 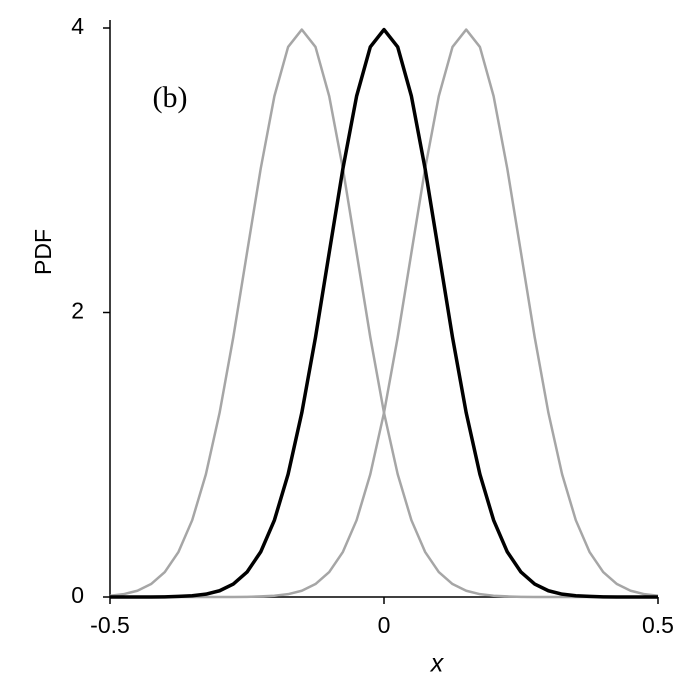 What do you see at coordinates (43, 252) in the screenshot?
I see `y-axis-label: PDF` at bounding box center [43, 252].